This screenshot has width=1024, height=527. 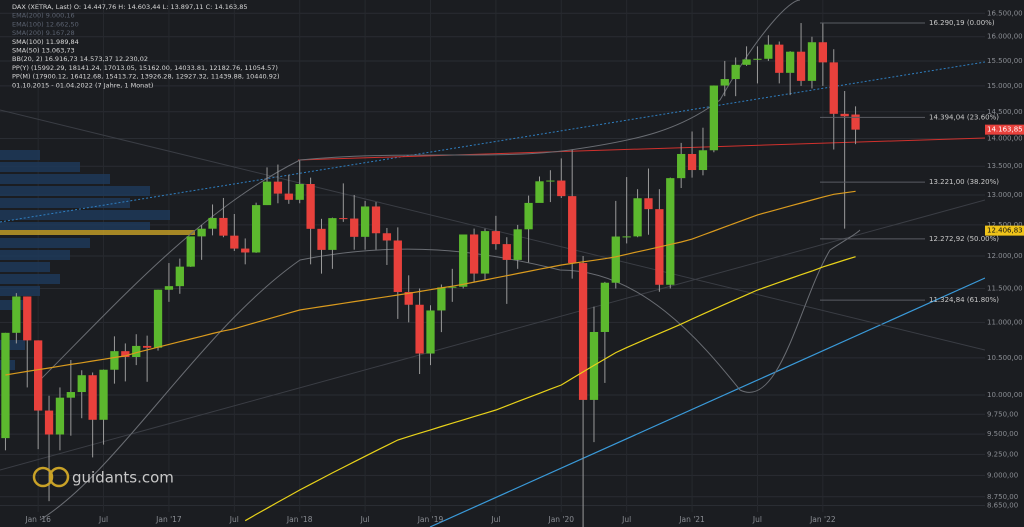 What do you see at coordinates (45, 42) in the screenshot?
I see `legend-entry: SMA(100) 11.989,84` at bounding box center [45, 42].